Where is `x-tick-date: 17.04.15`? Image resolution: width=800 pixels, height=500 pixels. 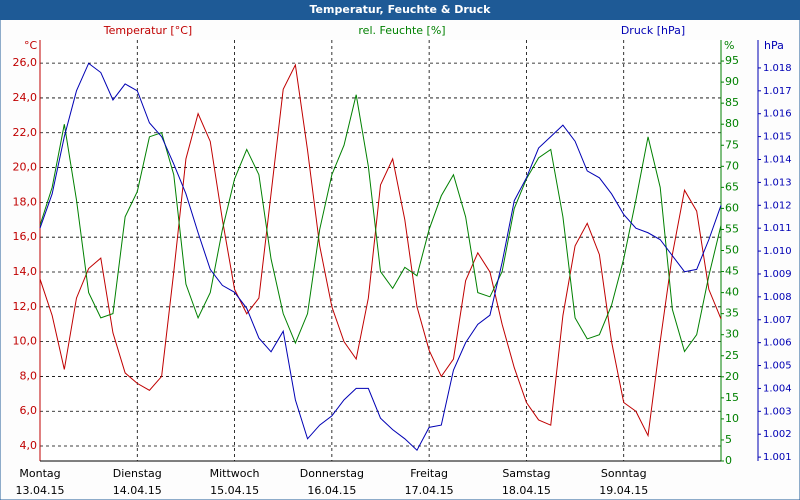 x-tick-date: 17.04.15 is located at coordinates (429, 490).